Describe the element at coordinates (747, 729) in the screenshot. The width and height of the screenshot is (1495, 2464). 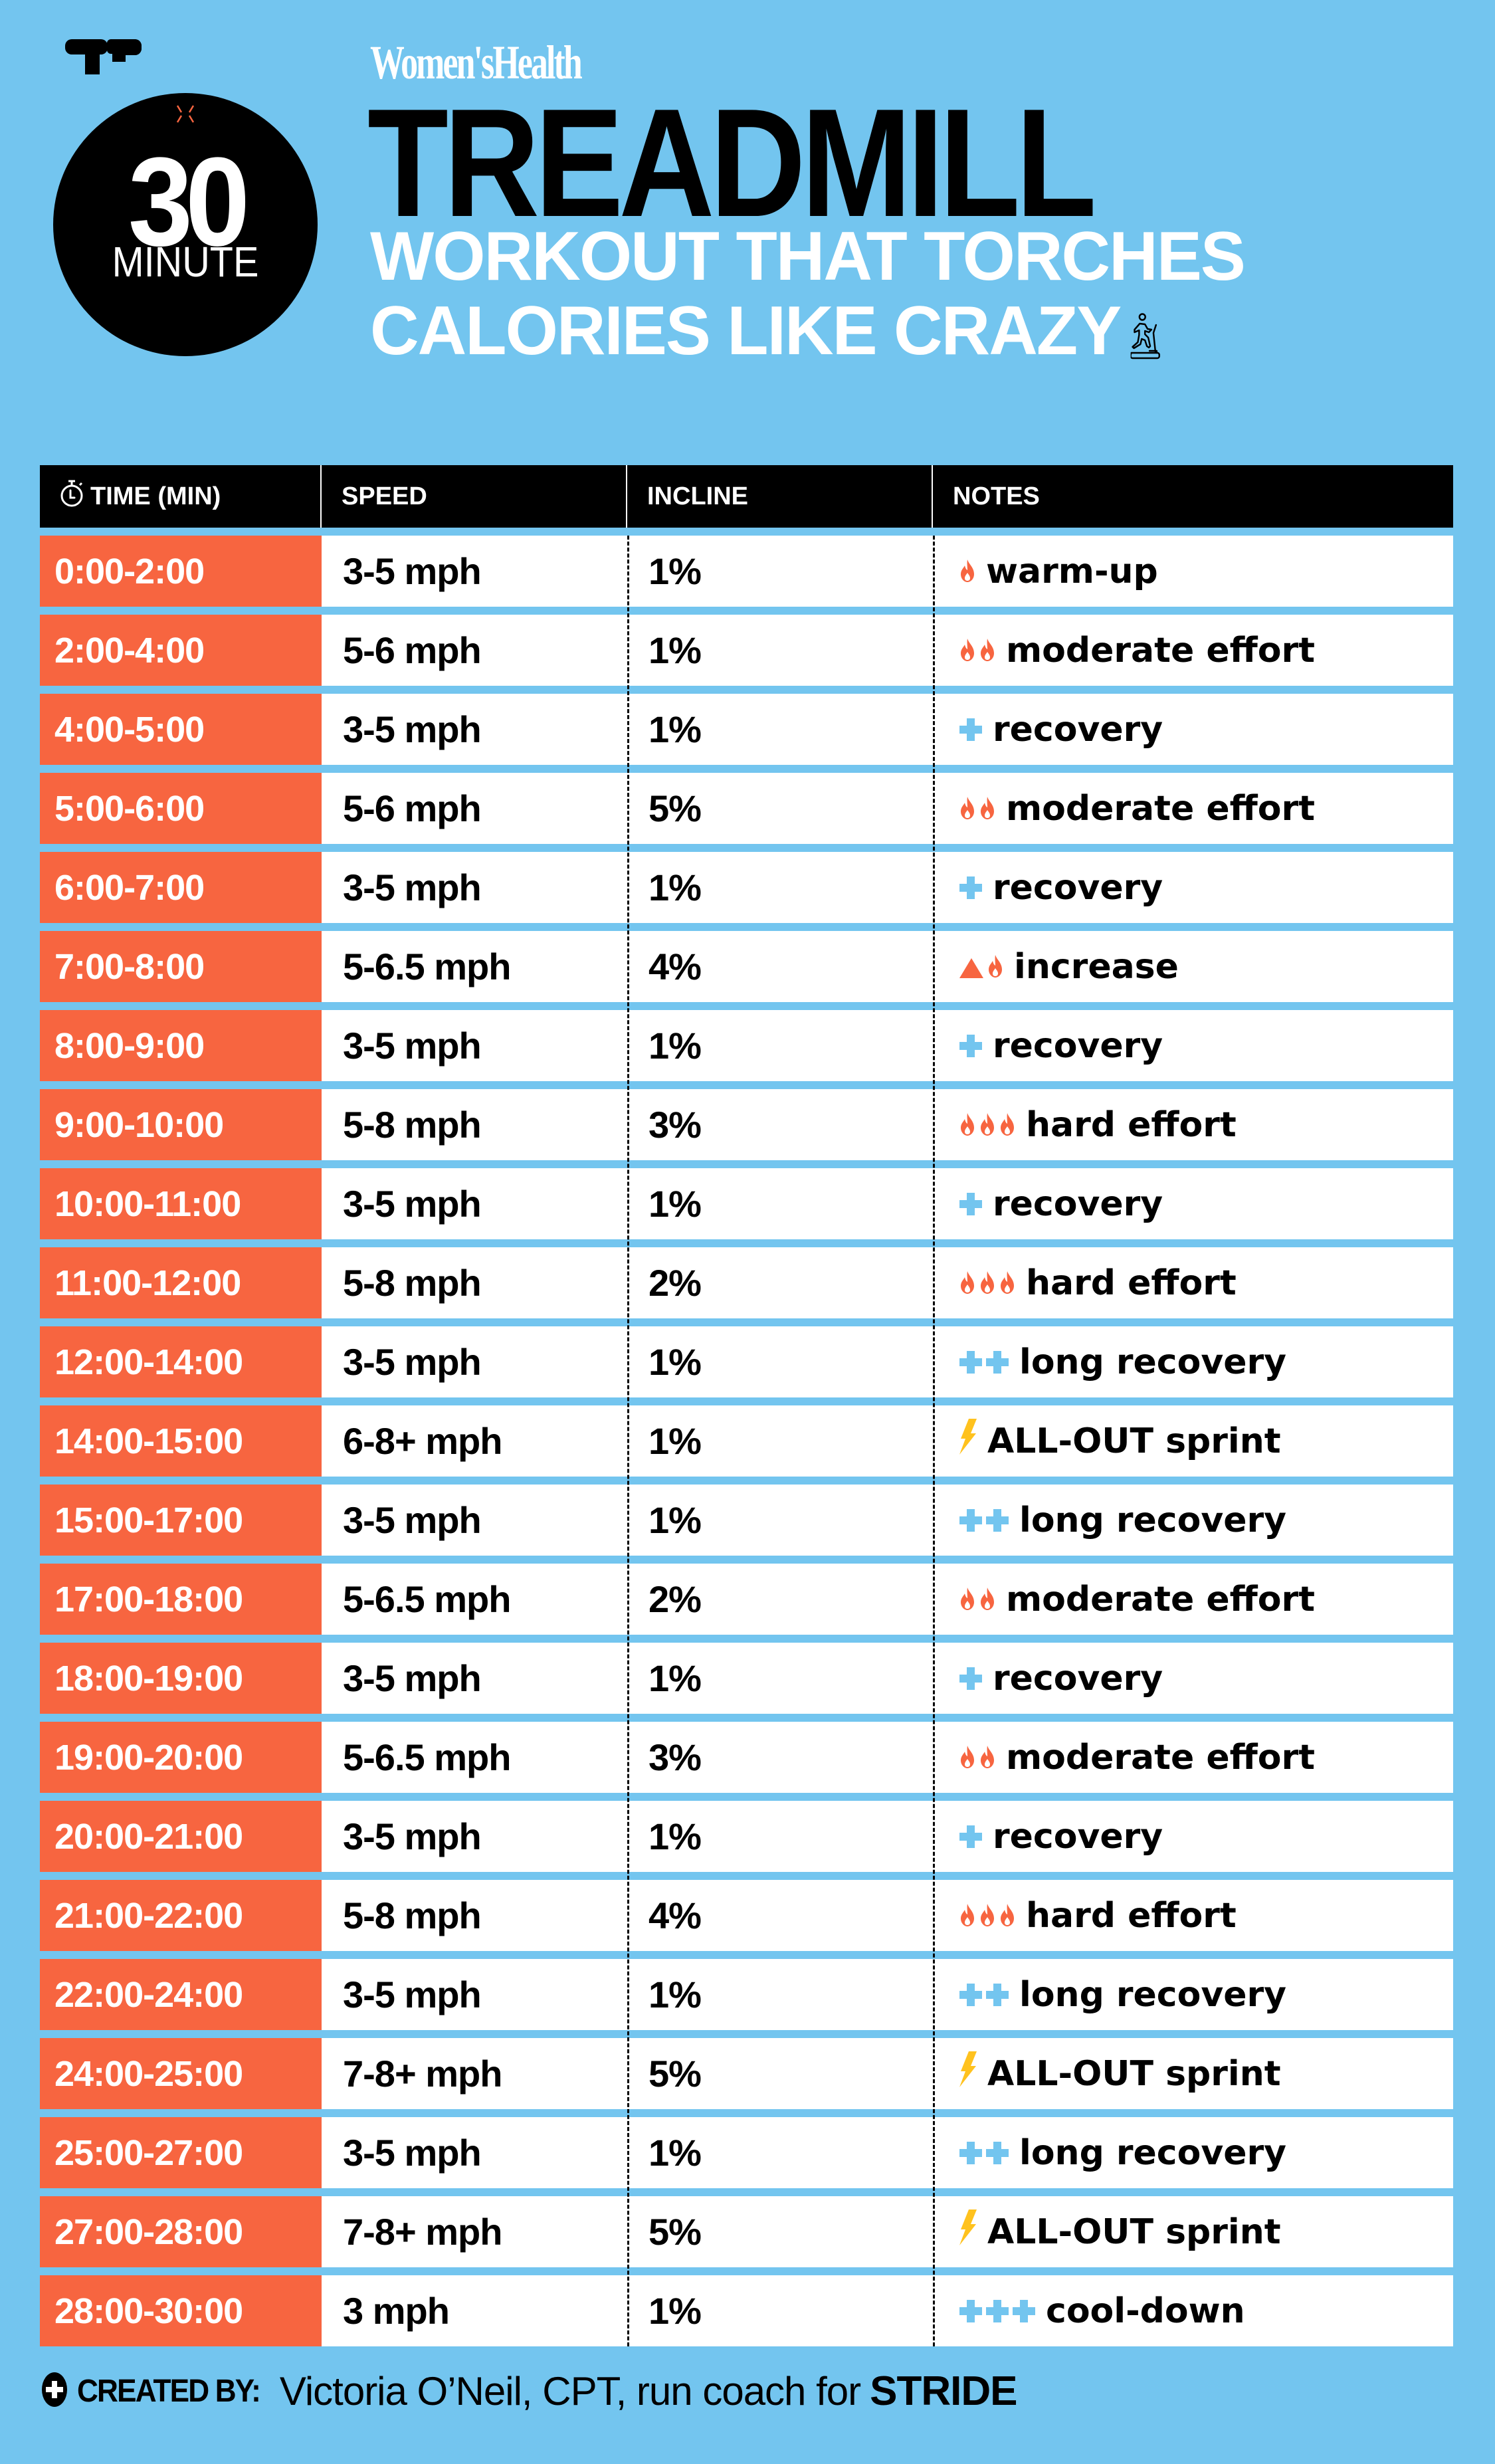
I see `table-row: 4:00-5:00 3-5 mph 1% recovery` at that location.